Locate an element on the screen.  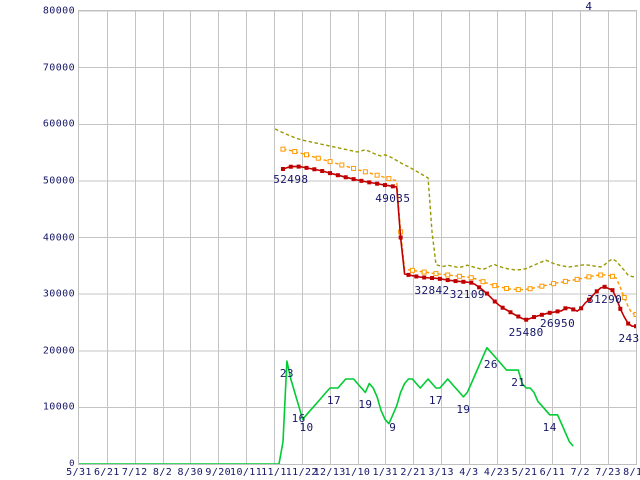
y-tick-label: 30000 is located at coordinates (58, 294).